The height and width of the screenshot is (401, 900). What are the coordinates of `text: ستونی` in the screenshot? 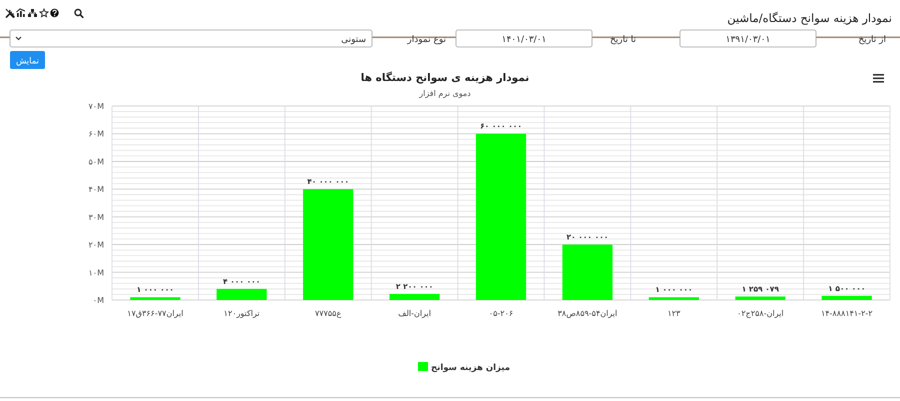 It's located at (353, 40).